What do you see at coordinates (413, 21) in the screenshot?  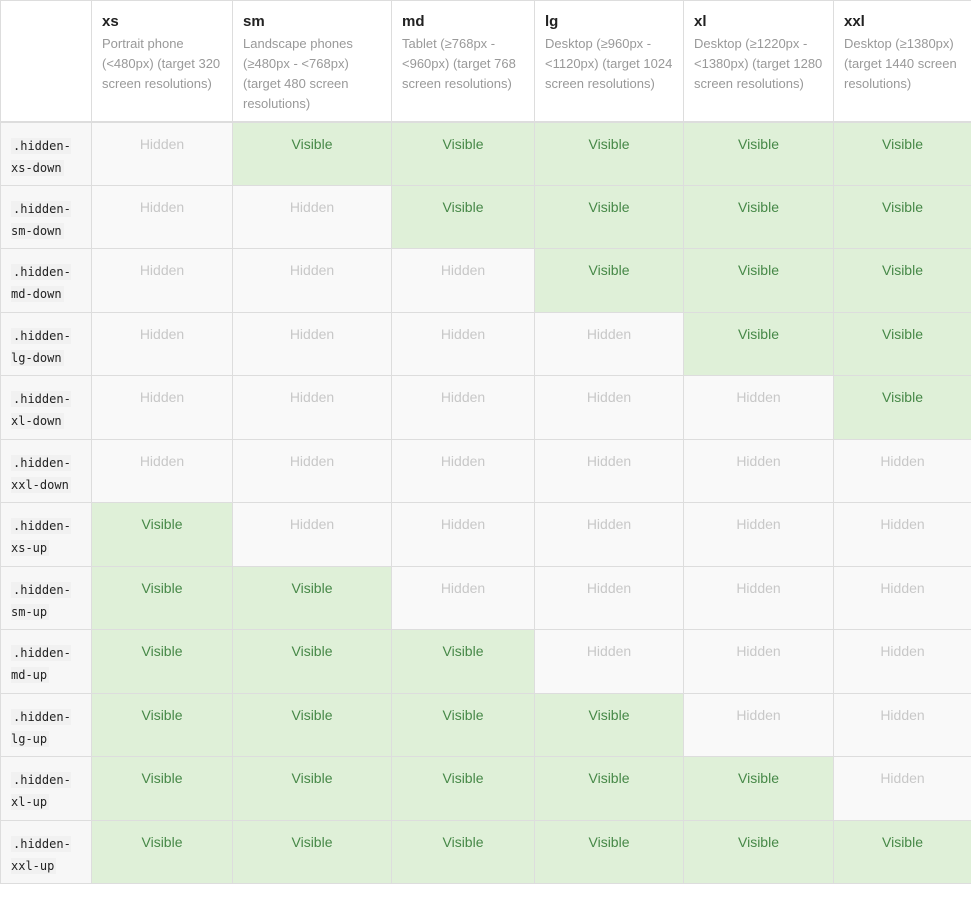 I see `column-name: md` at bounding box center [413, 21].